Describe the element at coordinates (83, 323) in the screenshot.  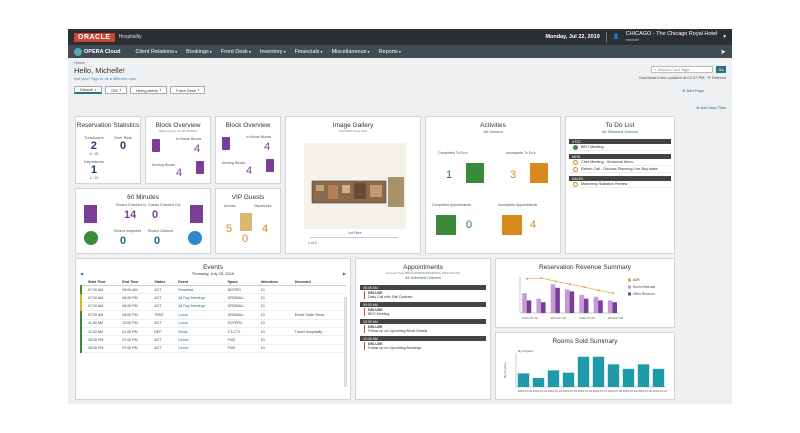
I see `event-color-marker` at that location.